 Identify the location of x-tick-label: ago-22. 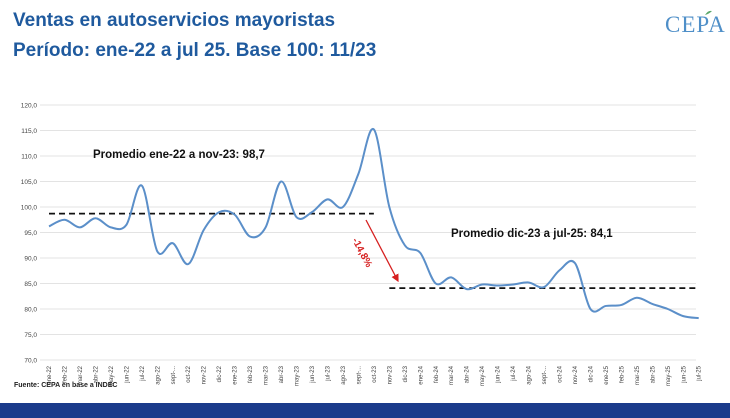
(158, 374).